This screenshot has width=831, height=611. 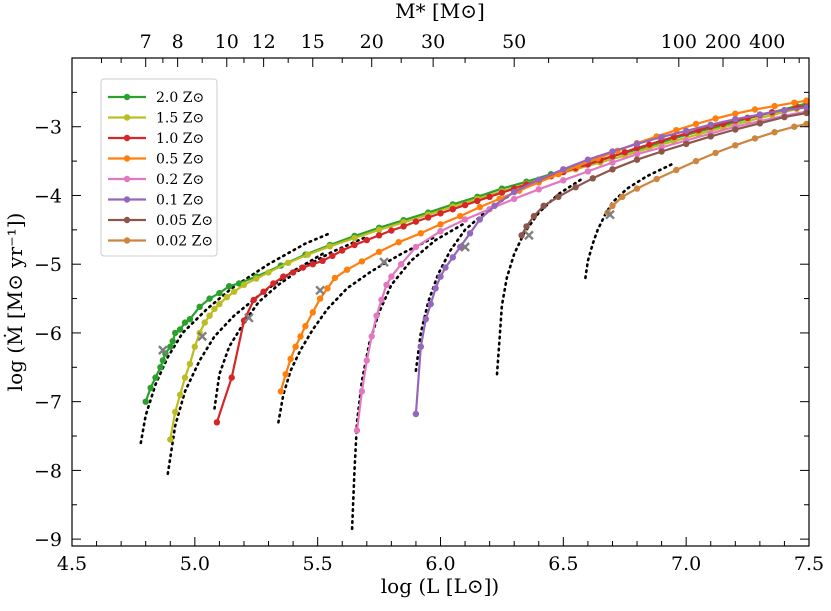 I want to click on y-tick-label: −6, so click(x=48, y=334).